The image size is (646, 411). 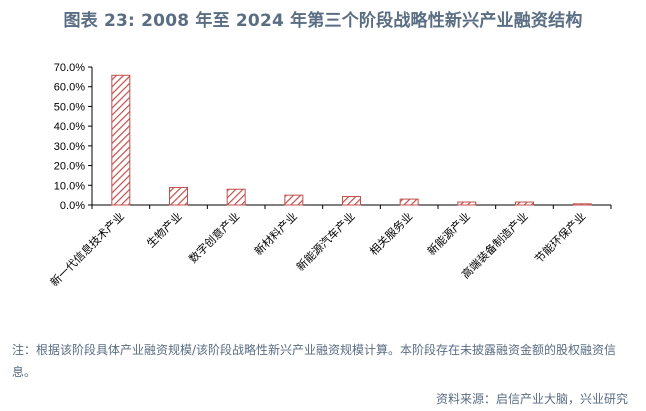 What do you see at coordinates (69, 147) in the screenshot?
I see `y-tick-label: 30.0%` at bounding box center [69, 147].